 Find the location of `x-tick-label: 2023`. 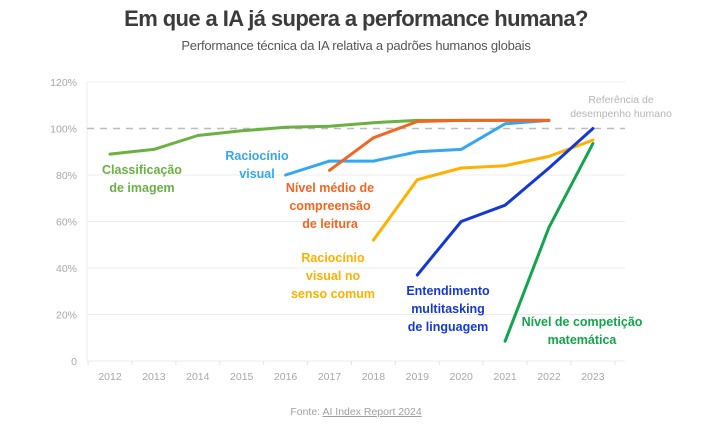

x-tick-label: 2023 is located at coordinates (593, 377).